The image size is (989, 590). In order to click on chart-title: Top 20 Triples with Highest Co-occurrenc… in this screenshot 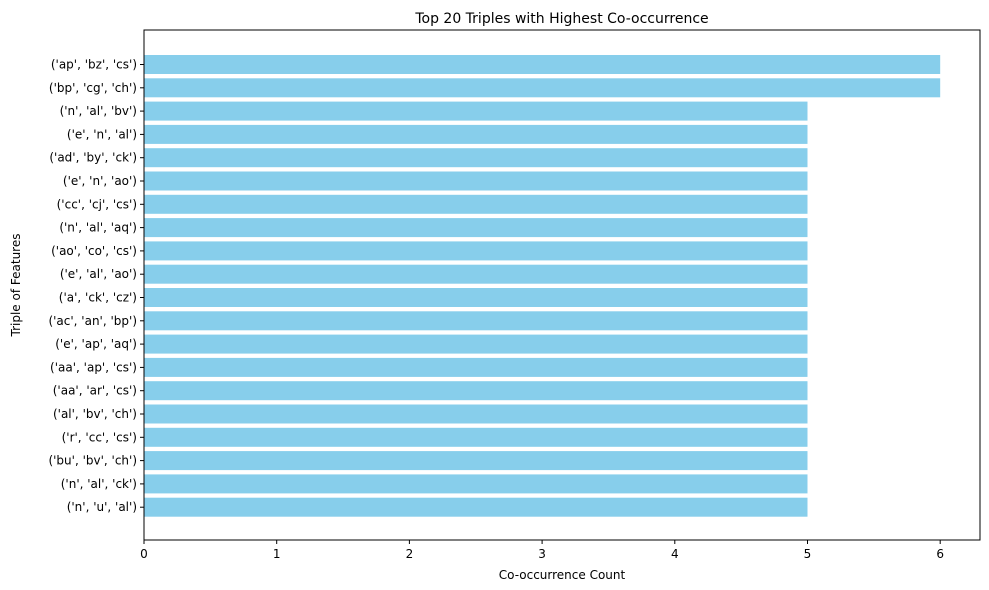, I will do `click(561, 19)`.